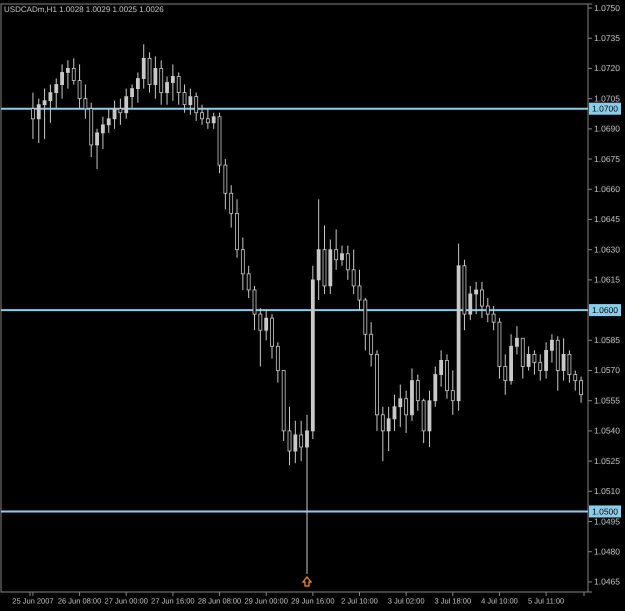 Image resolution: width=625 pixels, height=611 pixels. What do you see at coordinates (607, 551) in the screenshot?
I see `y-tick-label: 1.0480` at bounding box center [607, 551].